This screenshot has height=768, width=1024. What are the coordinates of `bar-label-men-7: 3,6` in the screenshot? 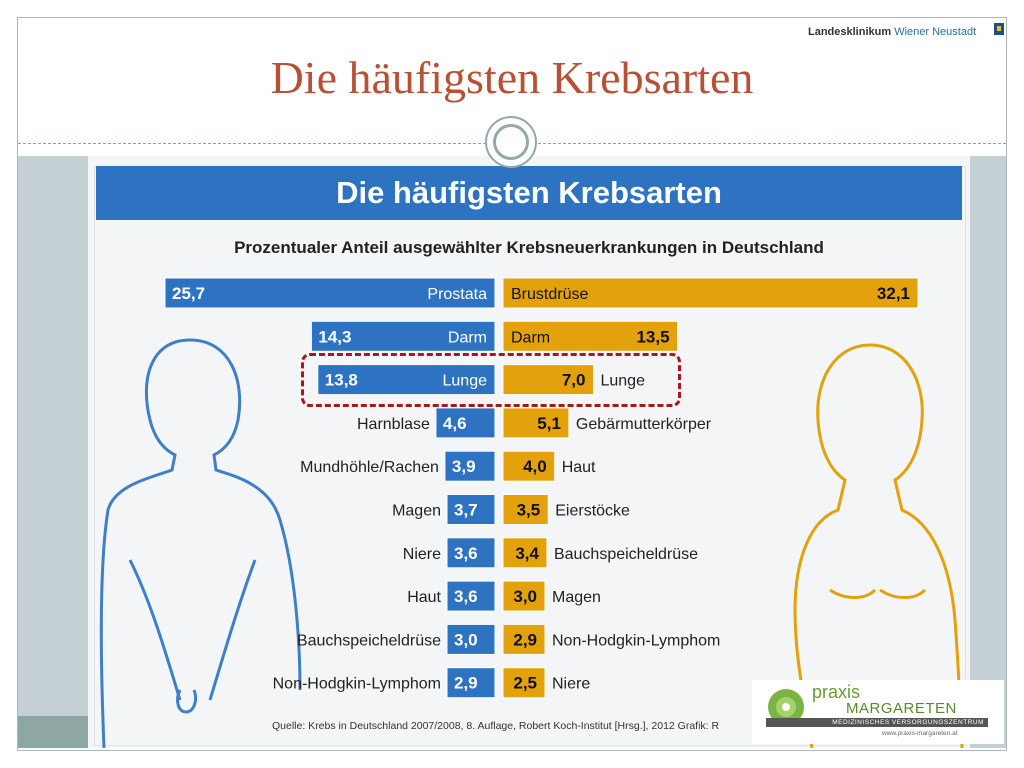 It's located at (466, 596).